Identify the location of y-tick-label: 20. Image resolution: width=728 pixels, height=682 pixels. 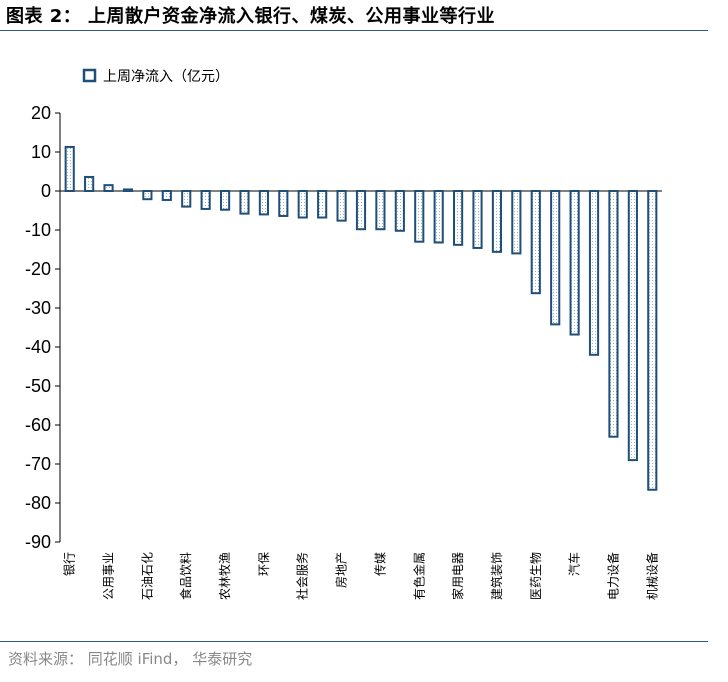
(41, 113).